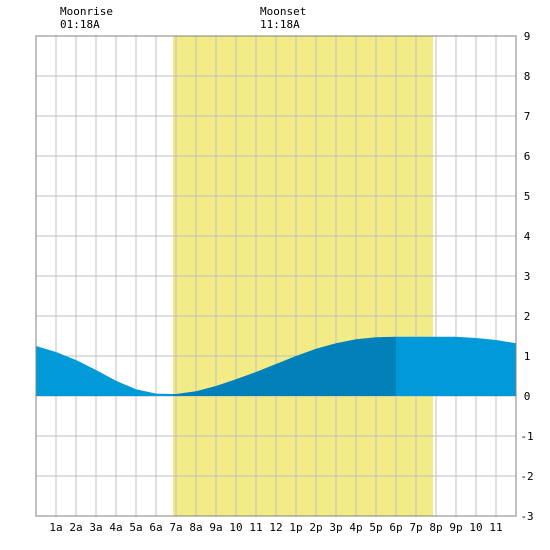  What do you see at coordinates (527, 356) in the screenshot?
I see `y-tick-label: 1` at bounding box center [527, 356].